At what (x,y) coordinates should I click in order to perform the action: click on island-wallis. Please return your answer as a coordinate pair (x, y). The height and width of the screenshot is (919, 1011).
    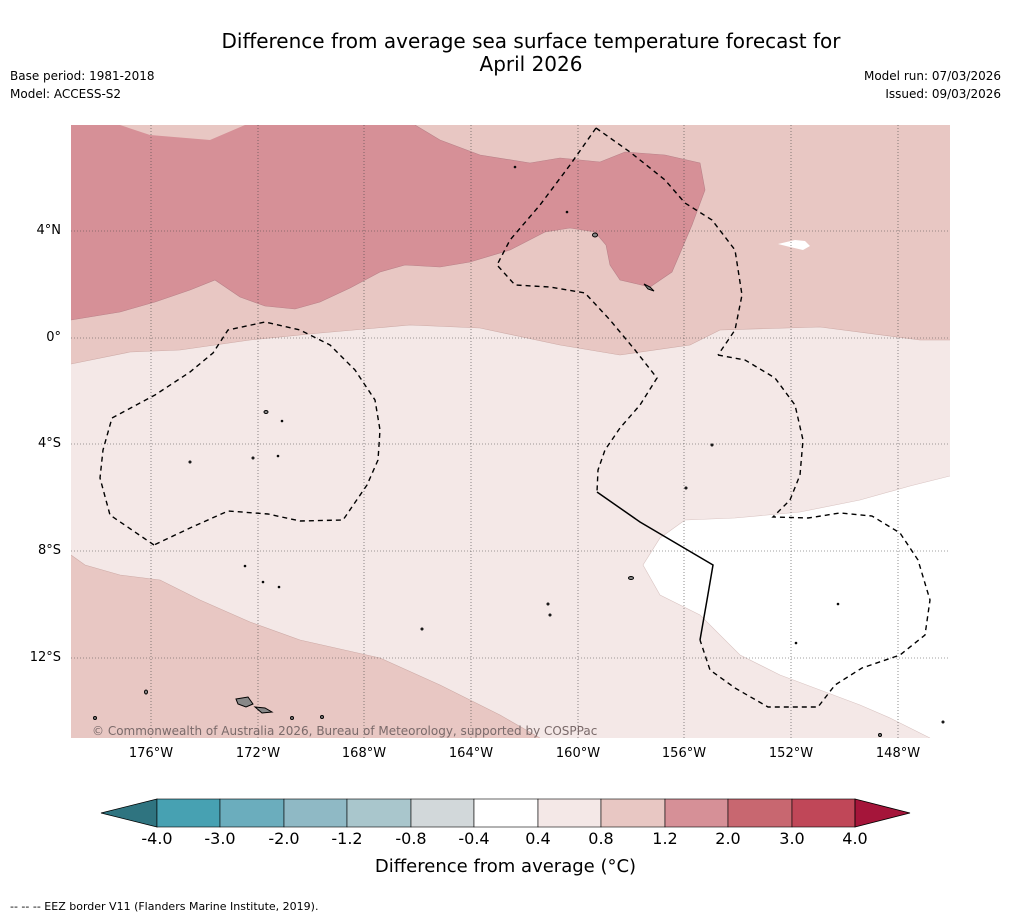
    Looking at the image, I should click on (146, 692).